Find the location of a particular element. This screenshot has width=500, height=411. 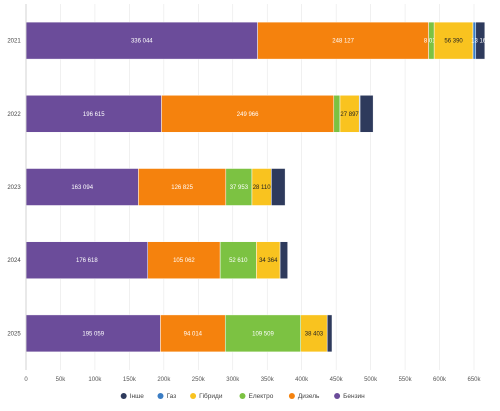

legend-item: Бензин is located at coordinates (349, 396).